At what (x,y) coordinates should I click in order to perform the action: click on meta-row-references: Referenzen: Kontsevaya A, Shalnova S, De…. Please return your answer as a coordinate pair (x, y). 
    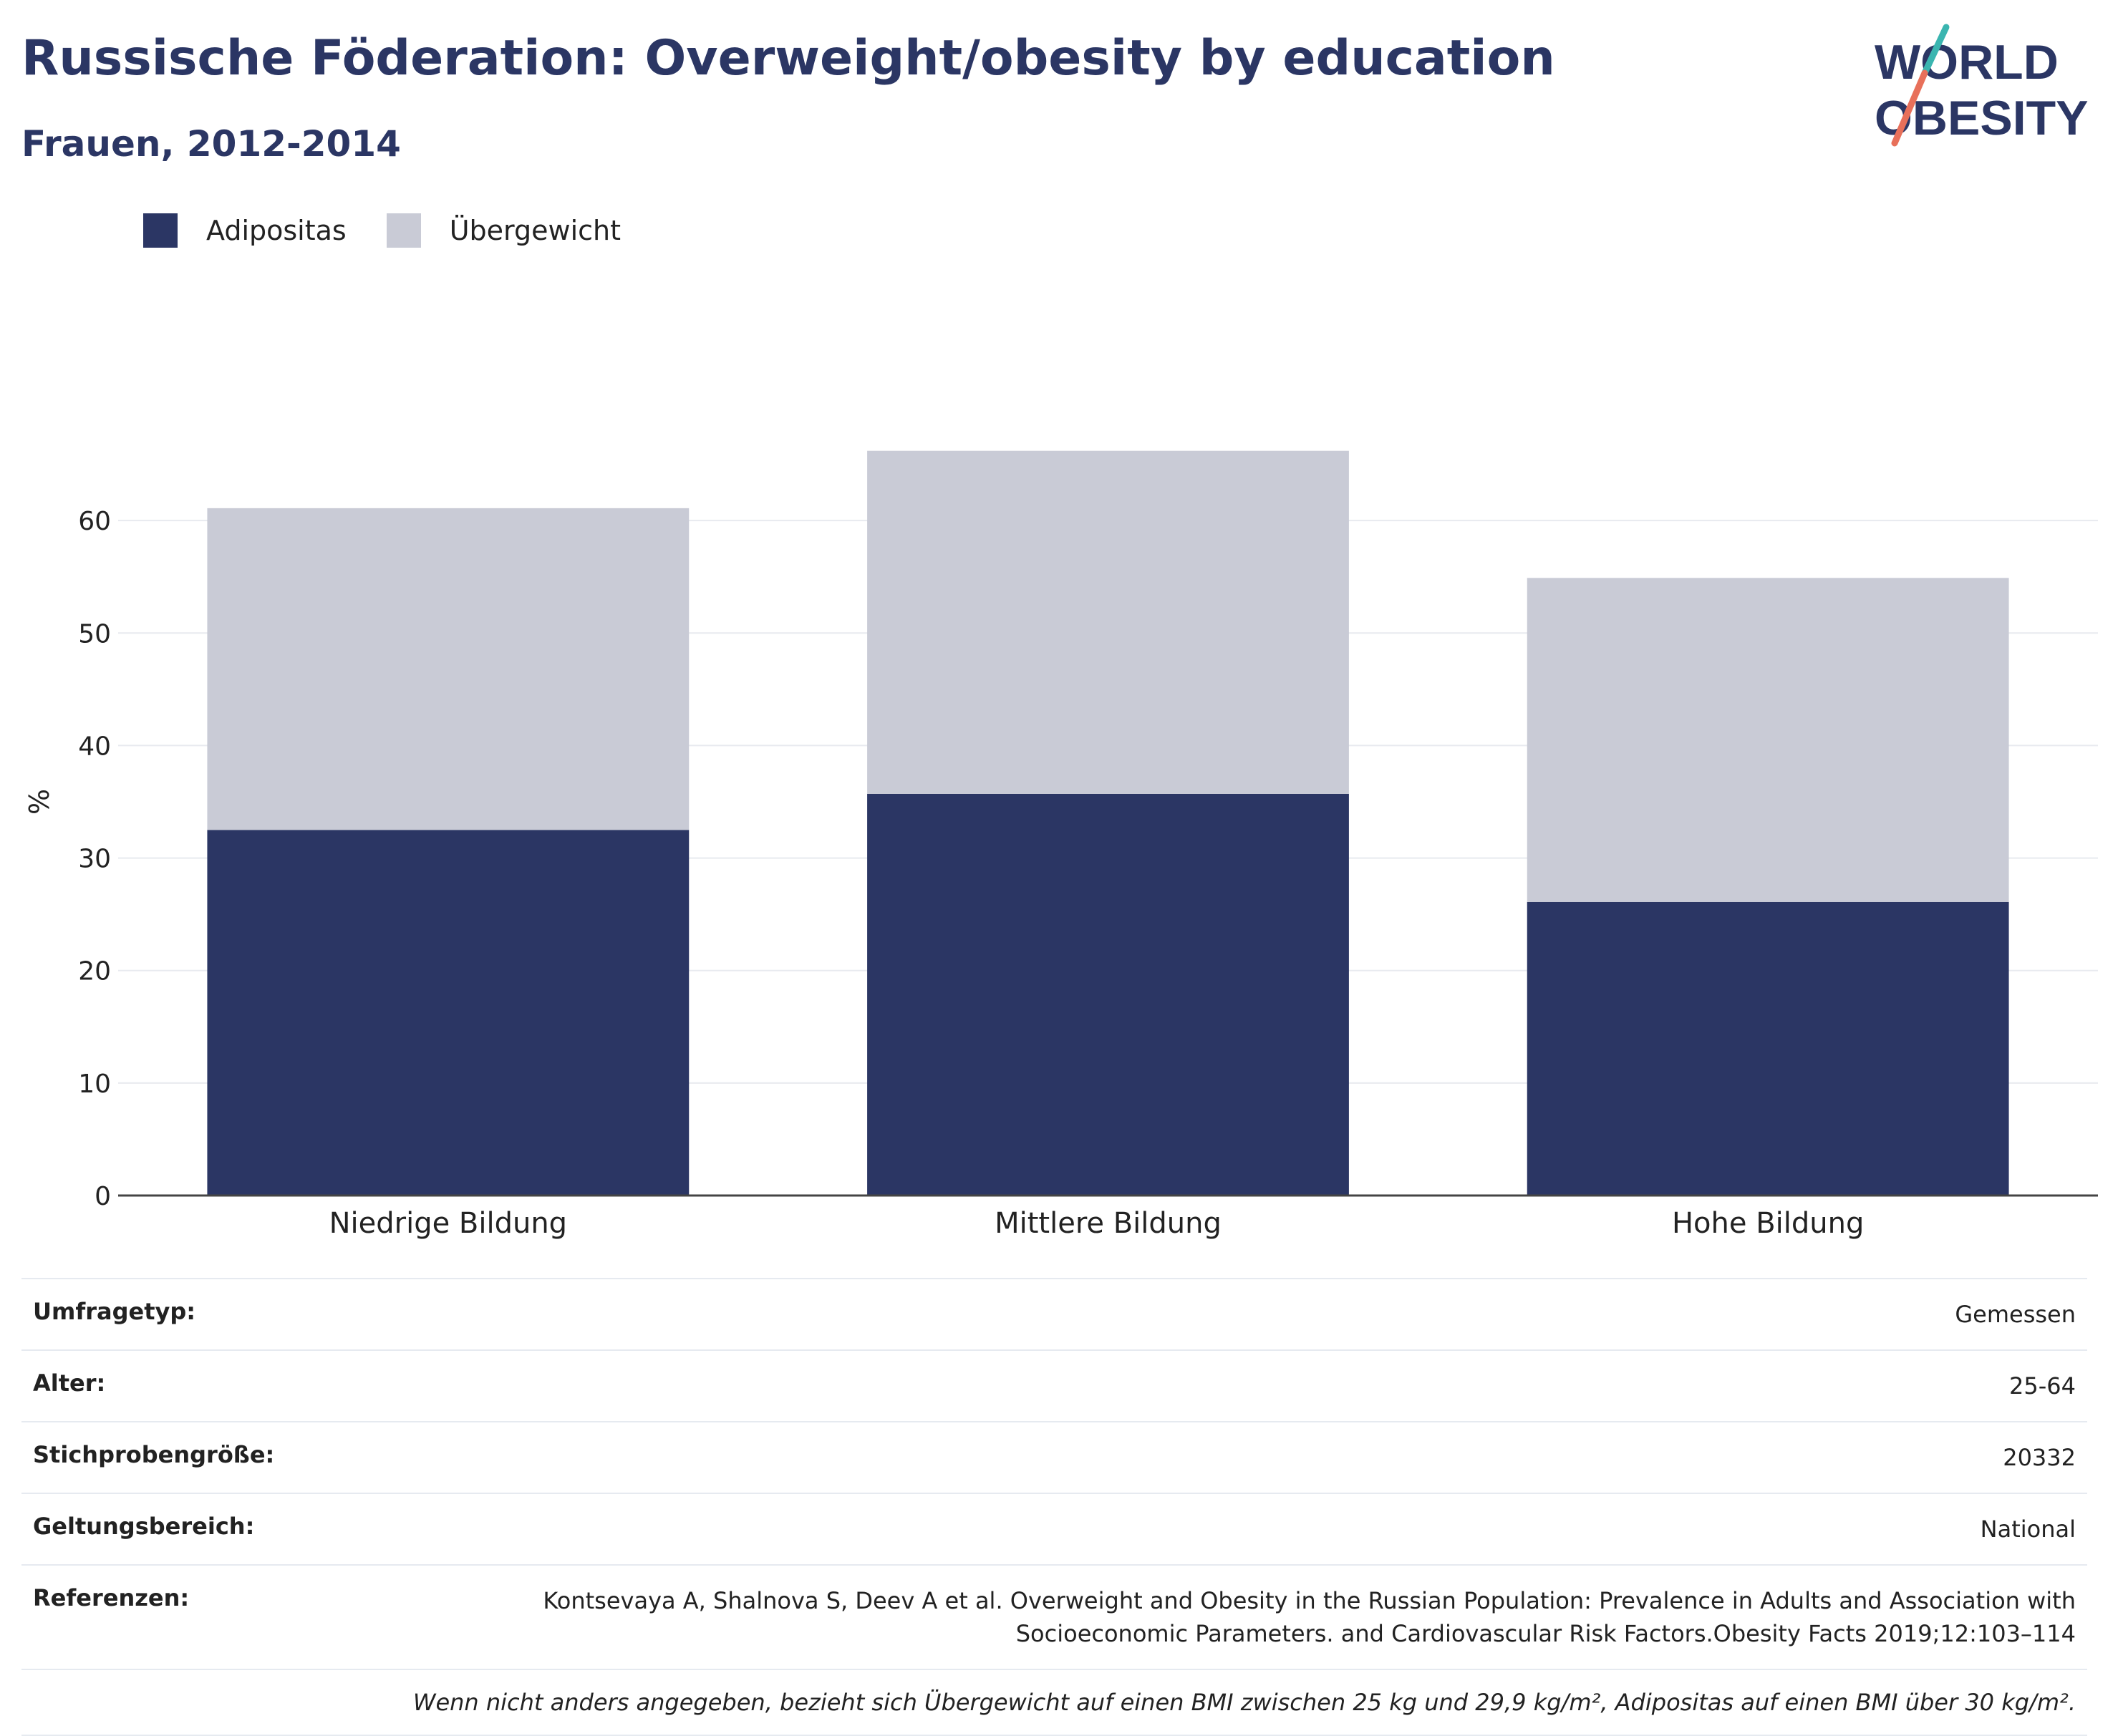
    Looking at the image, I should click on (1054, 1616).